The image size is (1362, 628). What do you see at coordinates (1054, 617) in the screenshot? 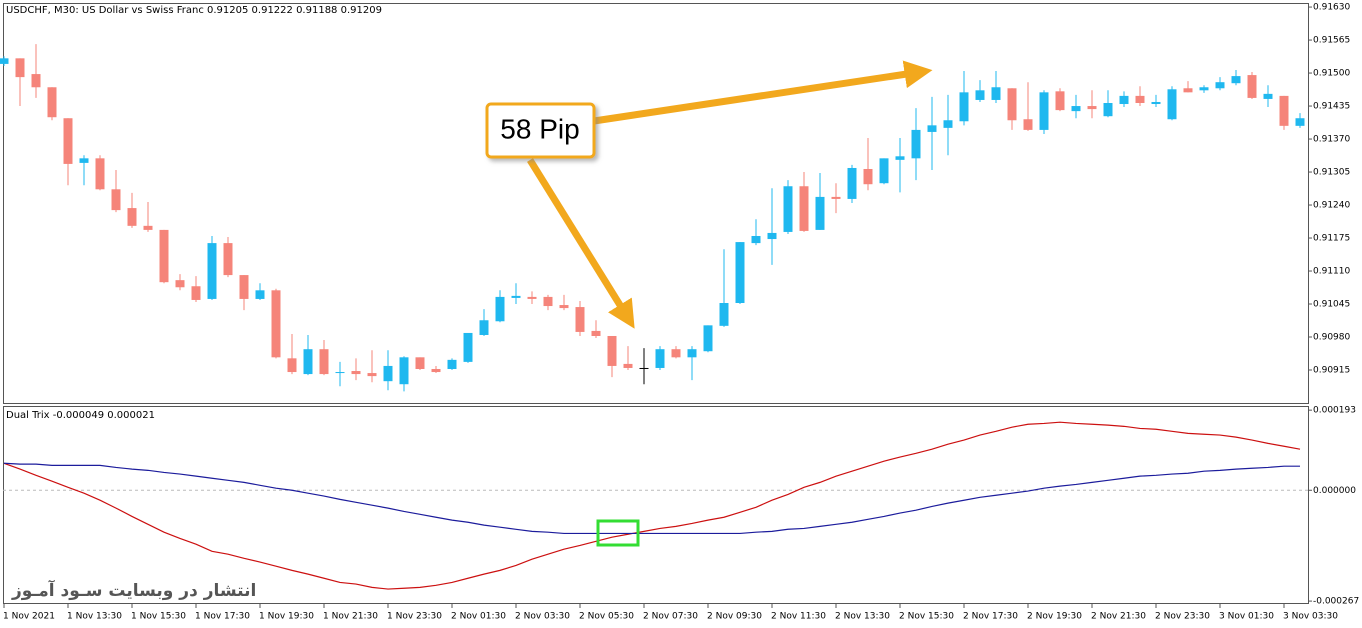
I see `x-tick-label: 2 Nov 19:30` at bounding box center [1054, 617].